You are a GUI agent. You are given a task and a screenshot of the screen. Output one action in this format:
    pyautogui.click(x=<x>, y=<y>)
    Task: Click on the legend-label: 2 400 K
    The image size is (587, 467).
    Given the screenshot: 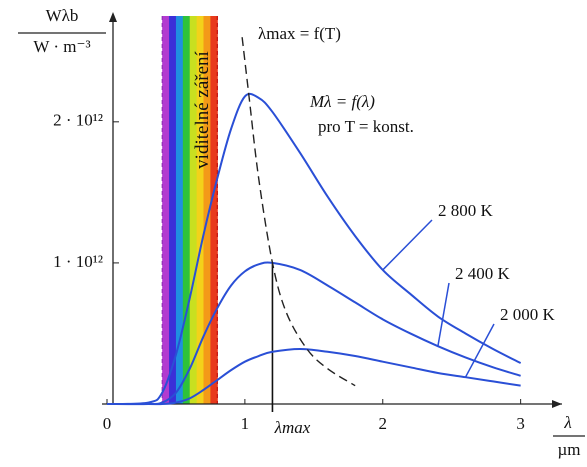 What is the action you would take?
    pyautogui.click(x=483, y=273)
    